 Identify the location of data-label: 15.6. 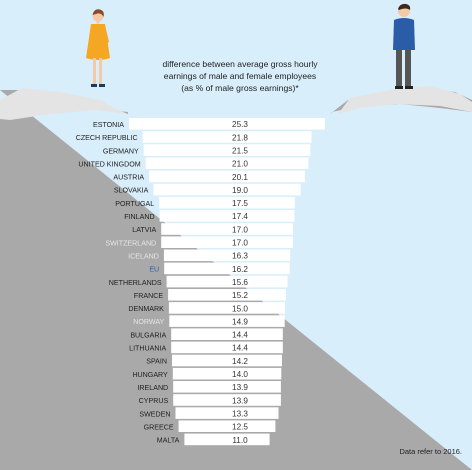
(240, 282).